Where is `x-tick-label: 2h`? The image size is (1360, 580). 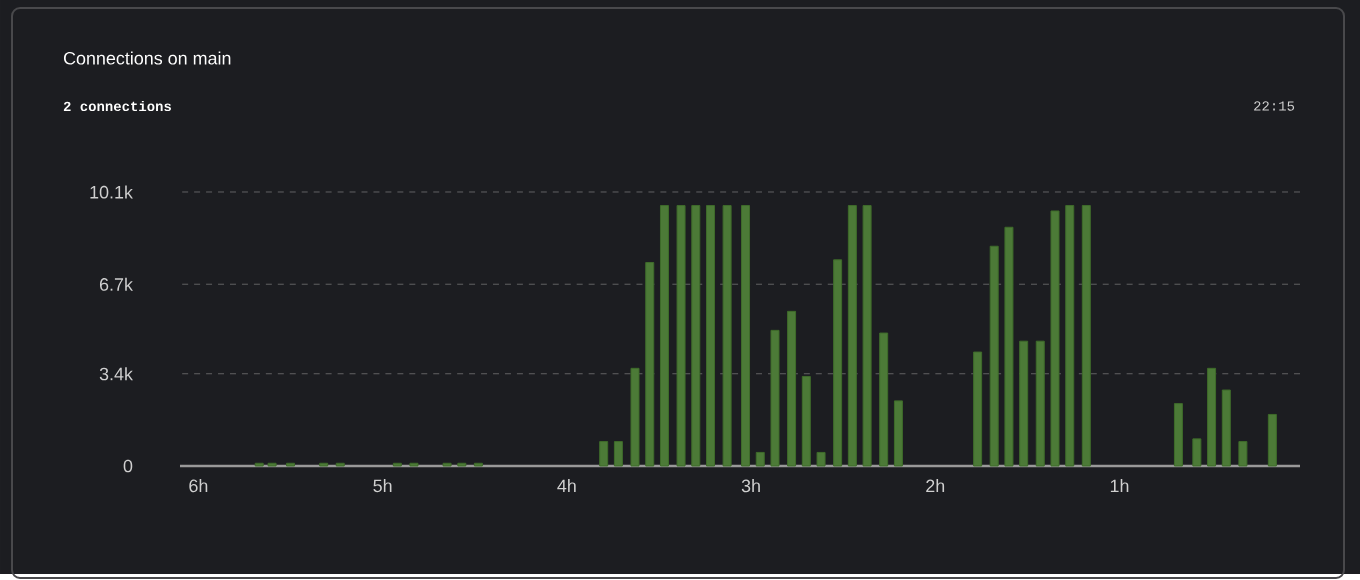
x-tick-label: 2h is located at coordinates (935, 486).